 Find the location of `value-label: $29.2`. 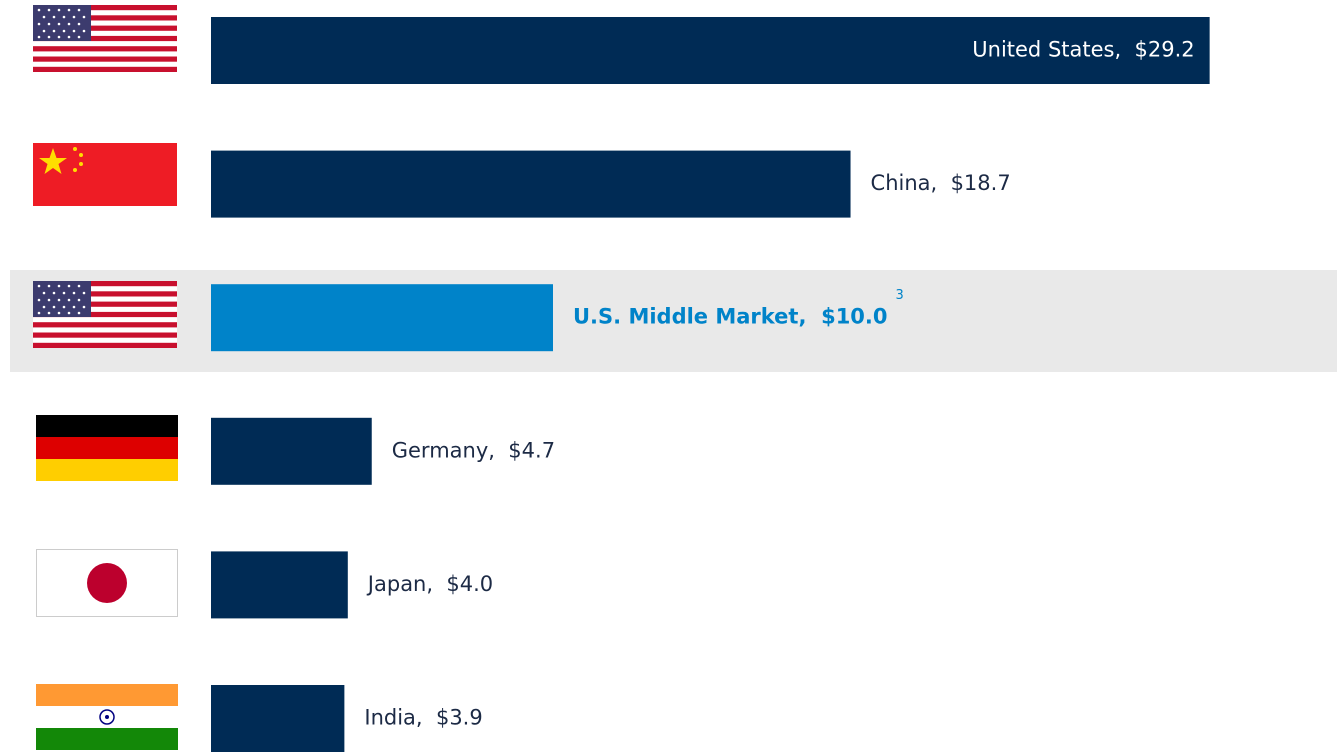

value-label: $29.2 is located at coordinates (1165, 50).